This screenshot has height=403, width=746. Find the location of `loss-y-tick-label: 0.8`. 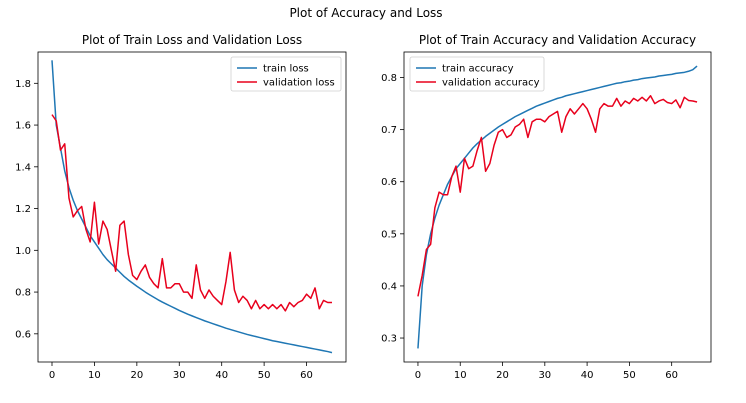

loss-y-tick-label: 0.8 is located at coordinates (23, 293).